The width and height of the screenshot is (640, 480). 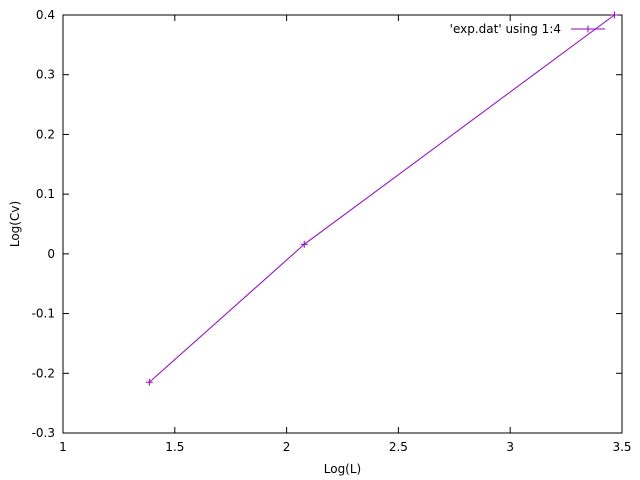 I want to click on y-tick-label: -0.1, so click(x=43, y=314).